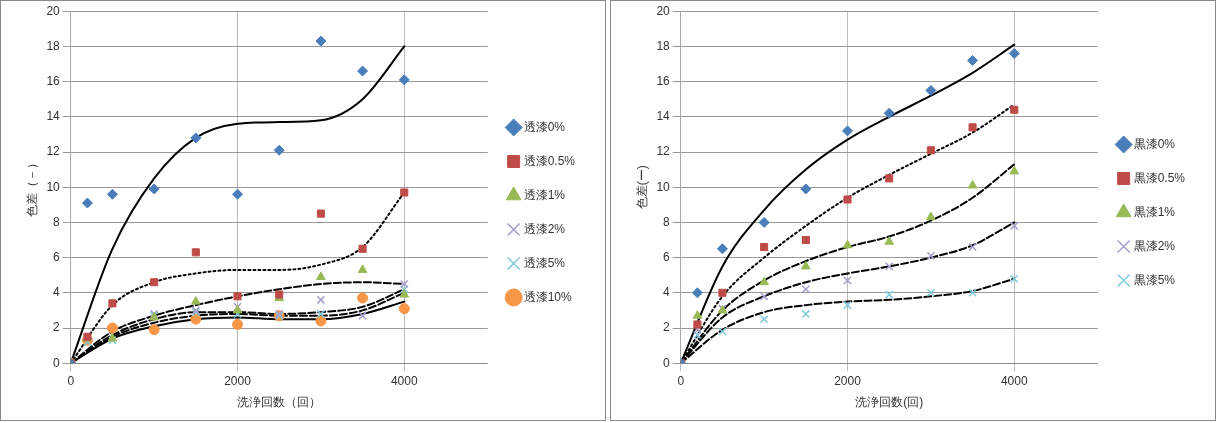  What do you see at coordinates (544, 194) in the screenshot?
I see `legend-label: 透漆1%` at bounding box center [544, 194].